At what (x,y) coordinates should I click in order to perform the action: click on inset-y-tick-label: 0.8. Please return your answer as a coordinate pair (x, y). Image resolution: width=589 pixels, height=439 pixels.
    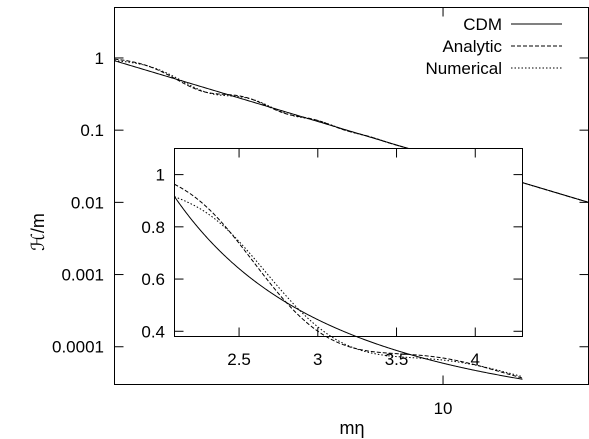
    Looking at the image, I should click on (153, 227).